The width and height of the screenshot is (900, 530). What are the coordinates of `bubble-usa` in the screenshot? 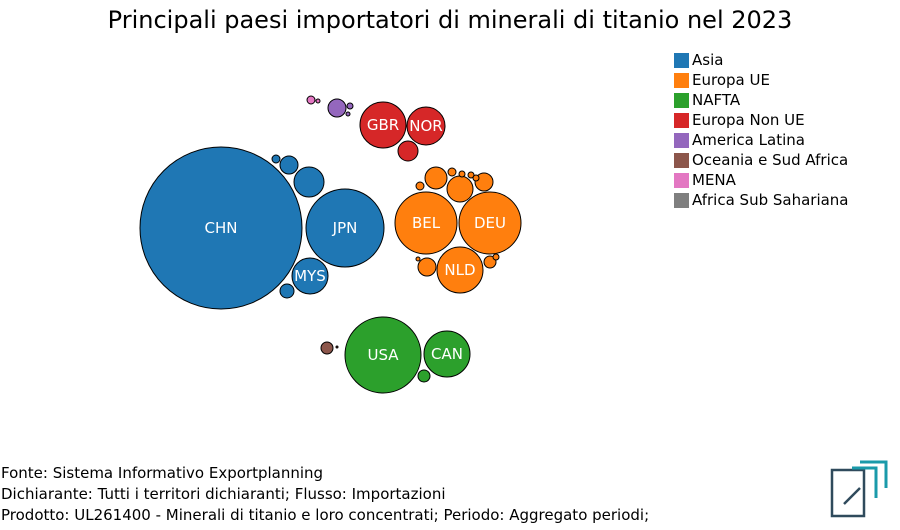 It's located at (383, 355).